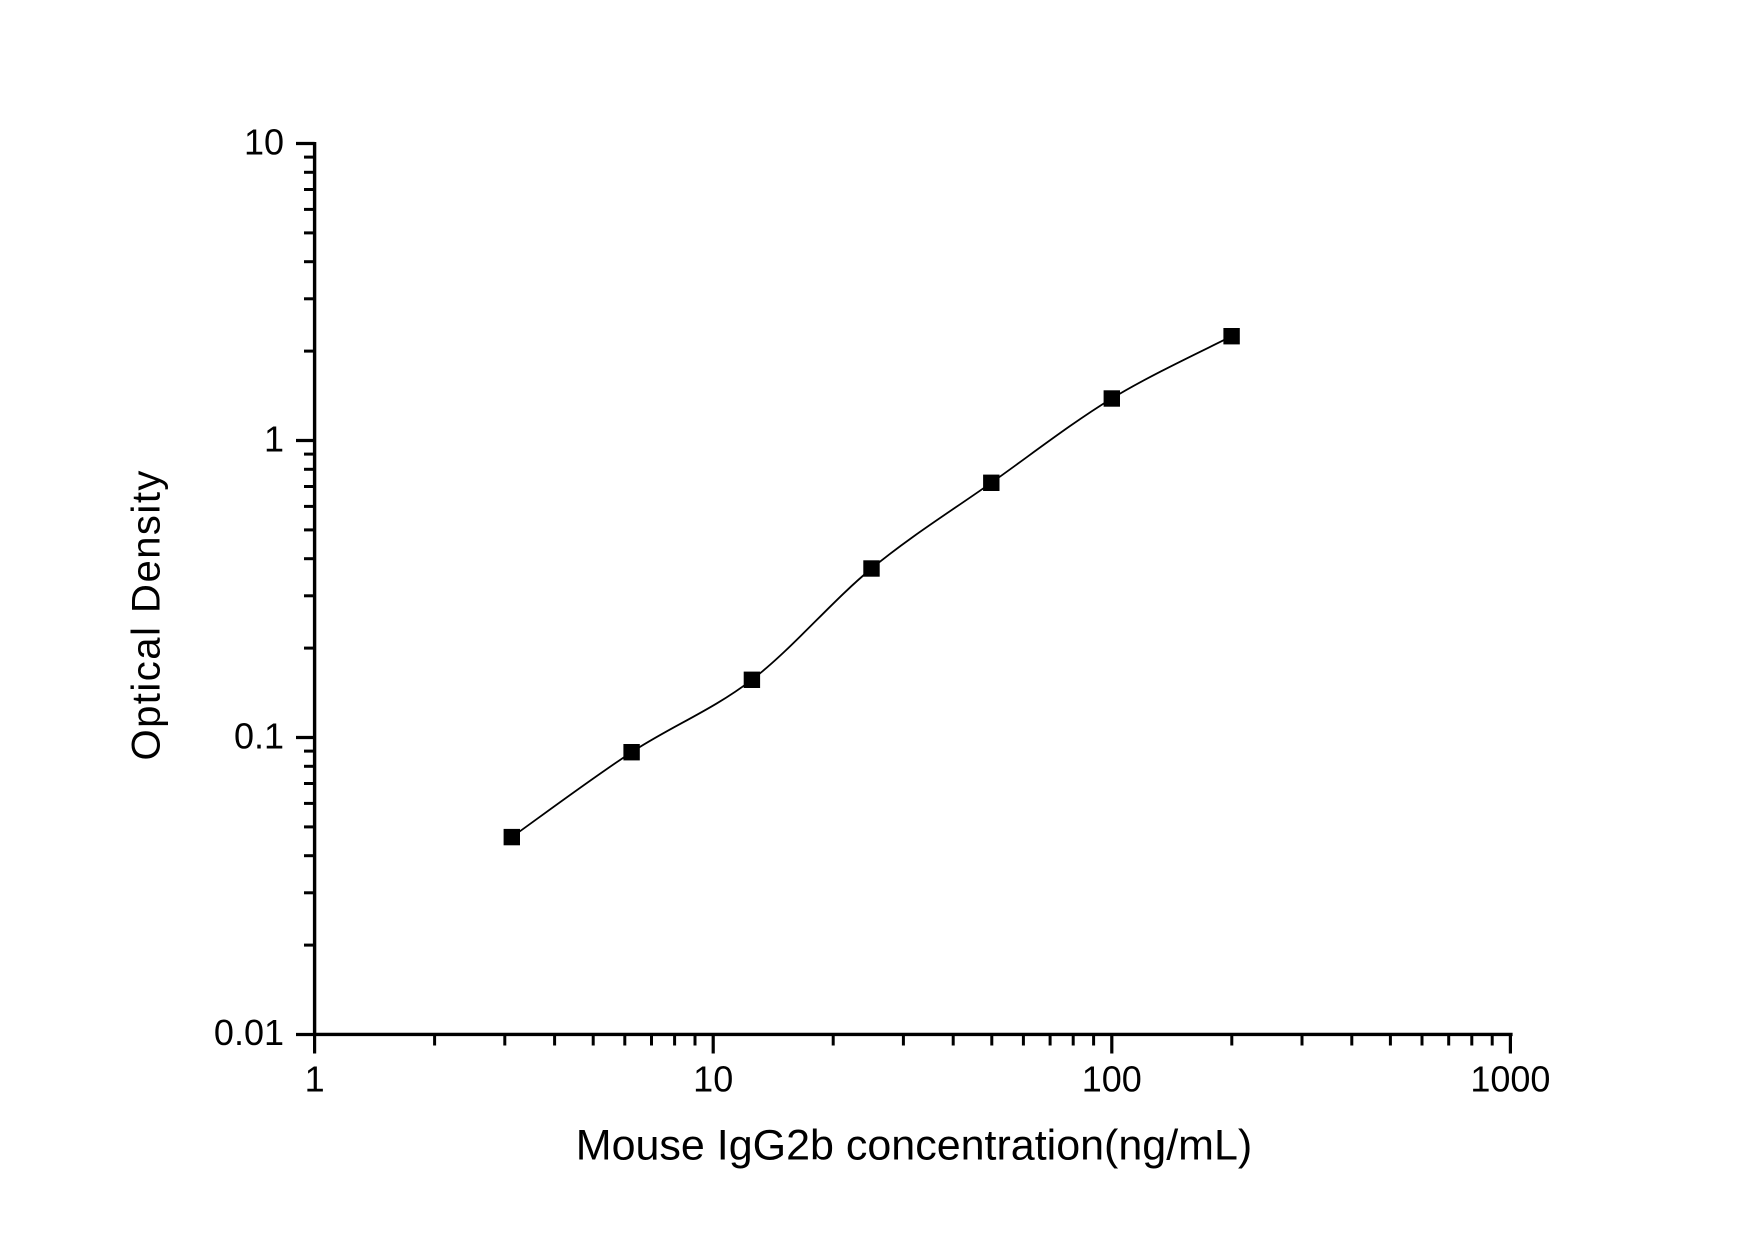  I want to click on svg-text: 100, so click(1112, 1079).